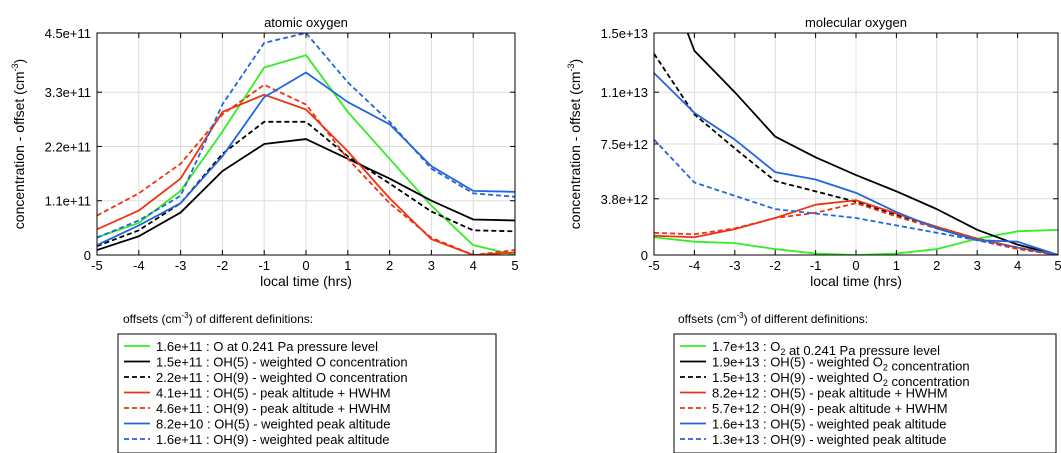 This screenshot has height=453, width=1061. I want to click on y-tick-label: 3.8e+12, so click(624, 199).